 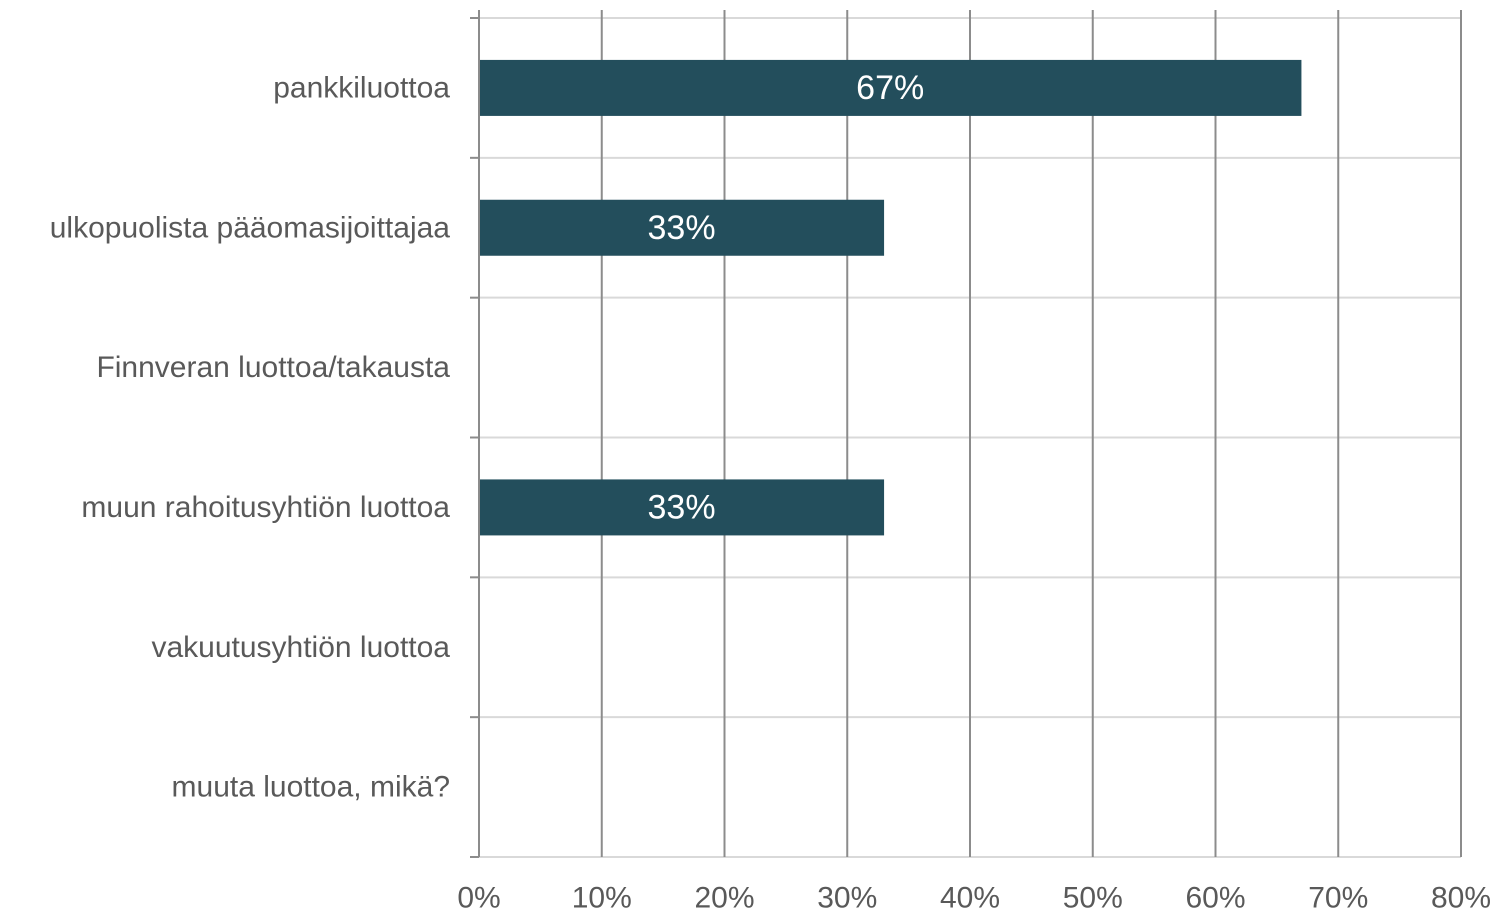 I want to click on x-tick-label: 40%, so click(x=970, y=898).